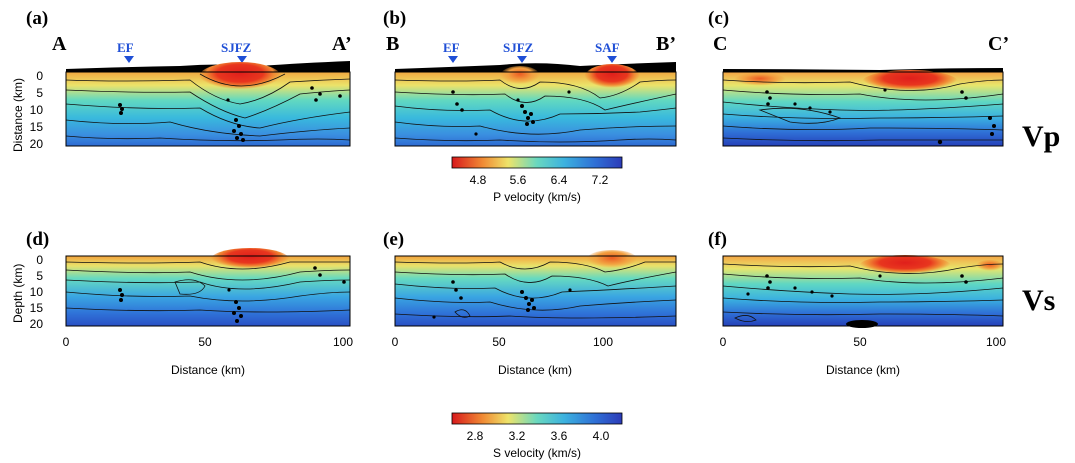  I want to click on s-colorbar-scale, so click(537, 418).